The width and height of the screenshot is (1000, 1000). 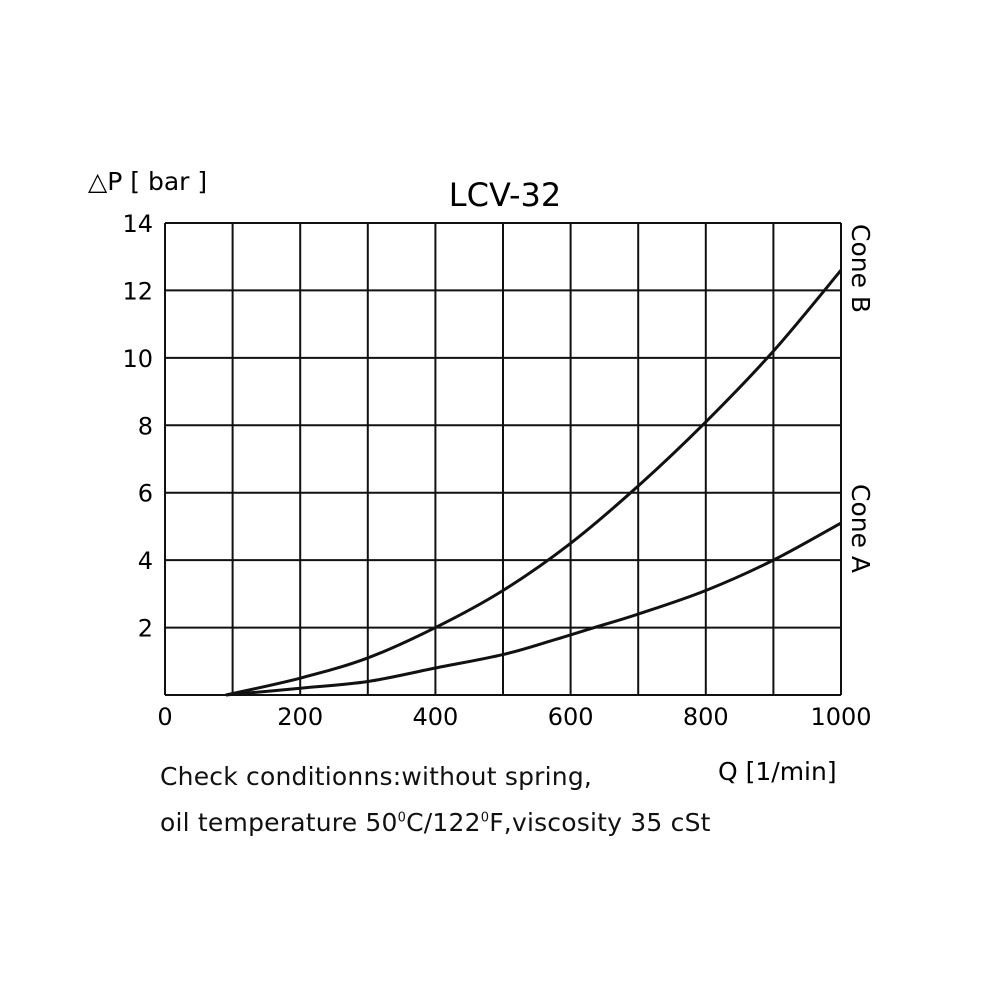 What do you see at coordinates (164, 717) in the screenshot?
I see `x-tick-label: 0` at bounding box center [164, 717].